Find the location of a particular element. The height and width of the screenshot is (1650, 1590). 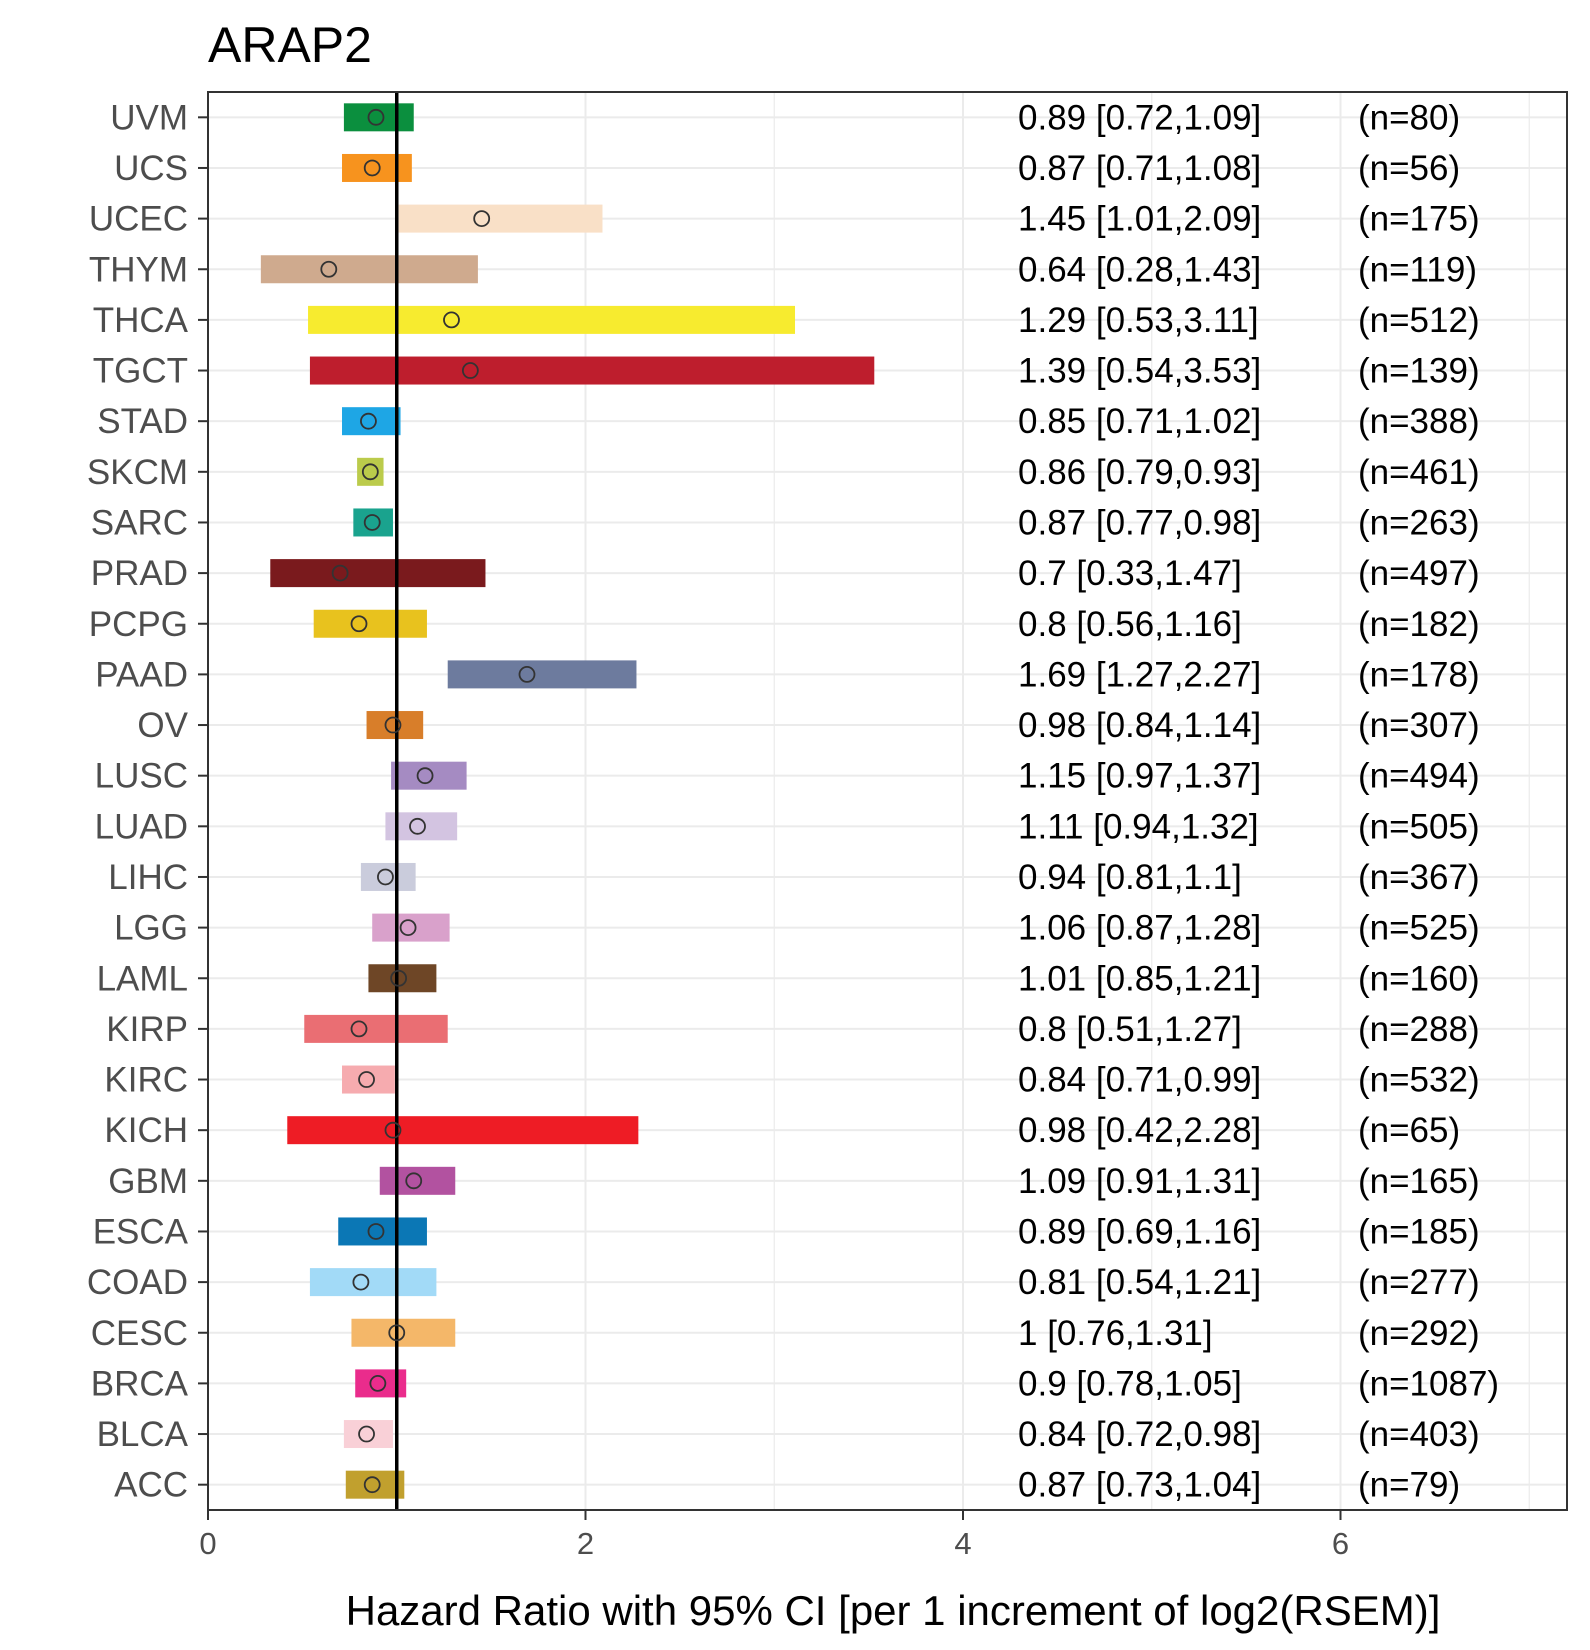

hr-ci-label: 0.85 [0.71,1.02] is located at coordinates (1139, 421).